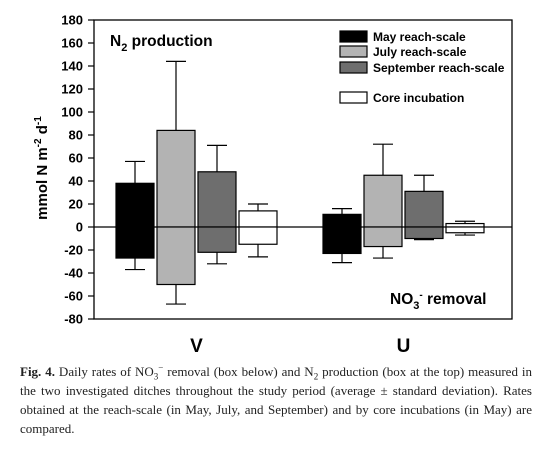 This screenshot has width=547, height=452. I want to click on legend-label: Core incubation, so click(418, 98).